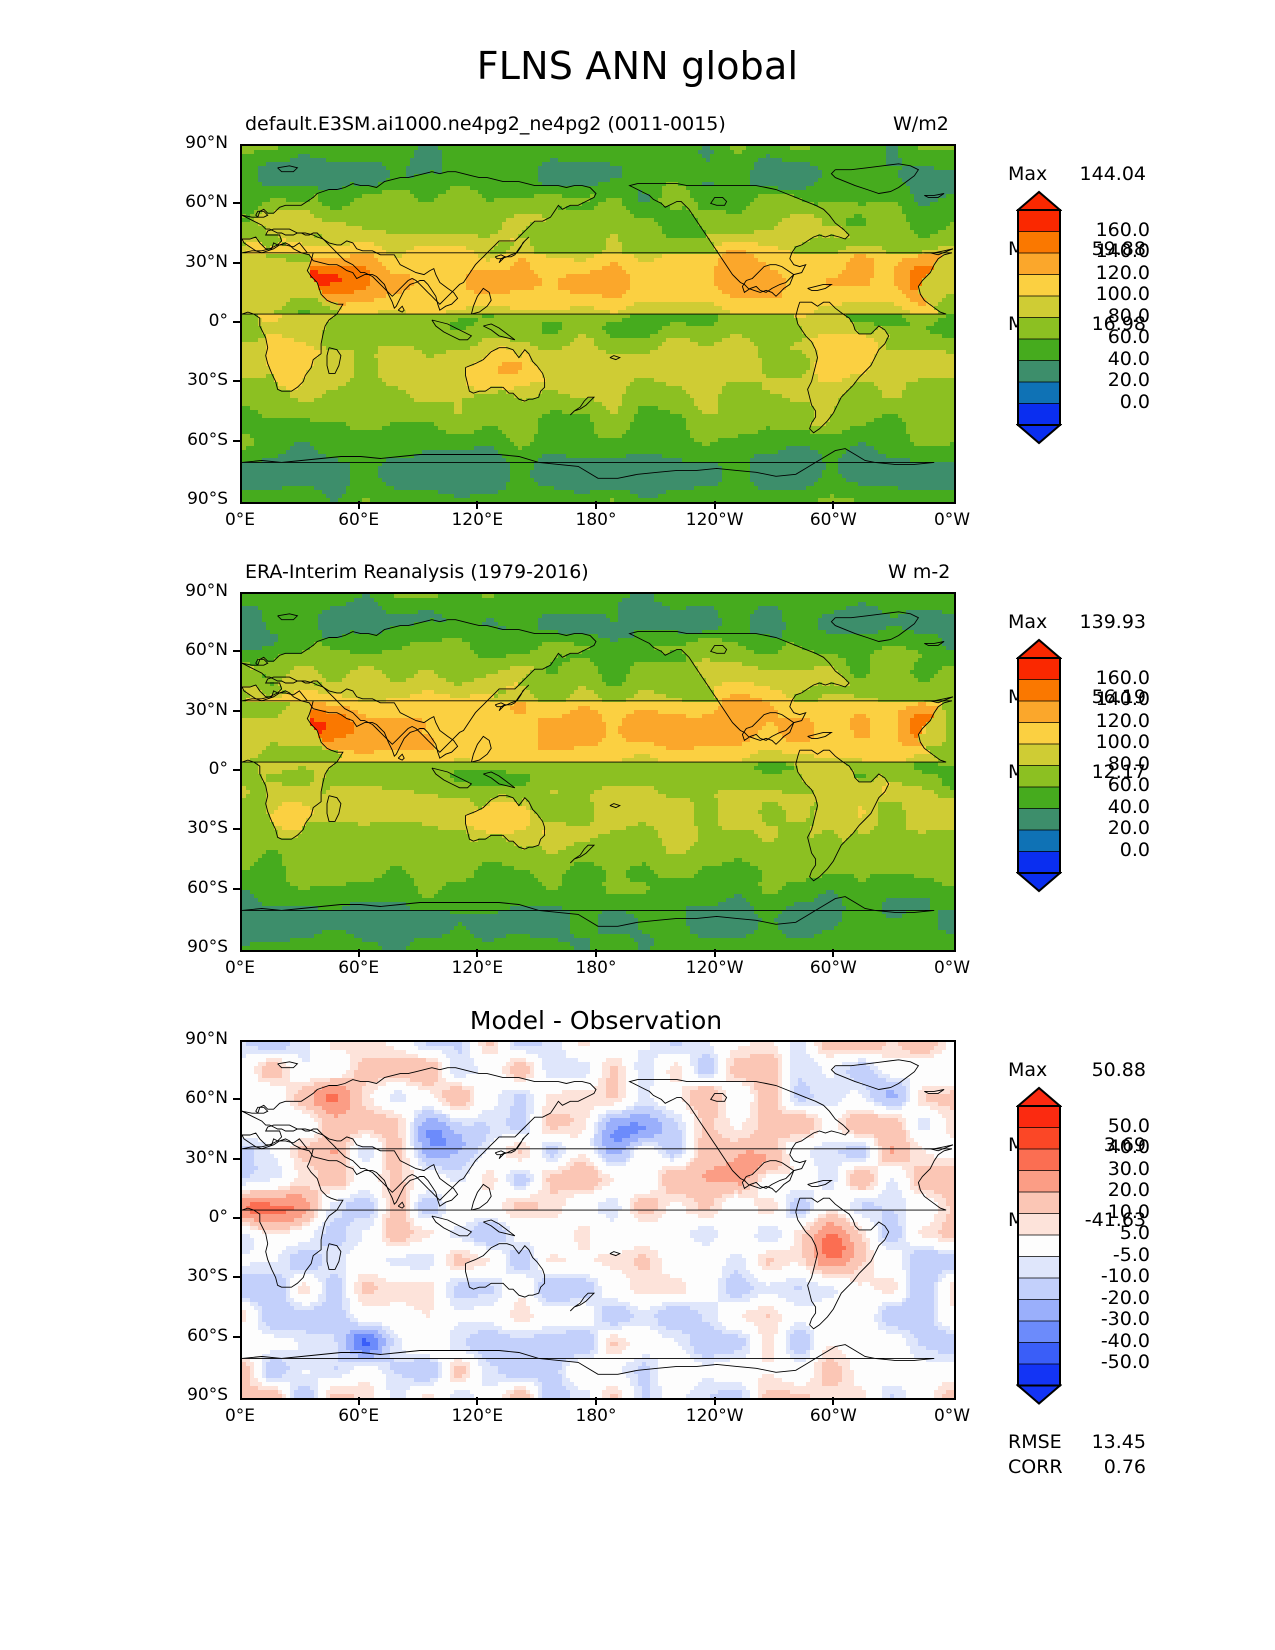  What do you see at coordinates (919, 572) in the screenshot?
I see `panel-observation-units: W m-2` at bounding box center [919, 572].